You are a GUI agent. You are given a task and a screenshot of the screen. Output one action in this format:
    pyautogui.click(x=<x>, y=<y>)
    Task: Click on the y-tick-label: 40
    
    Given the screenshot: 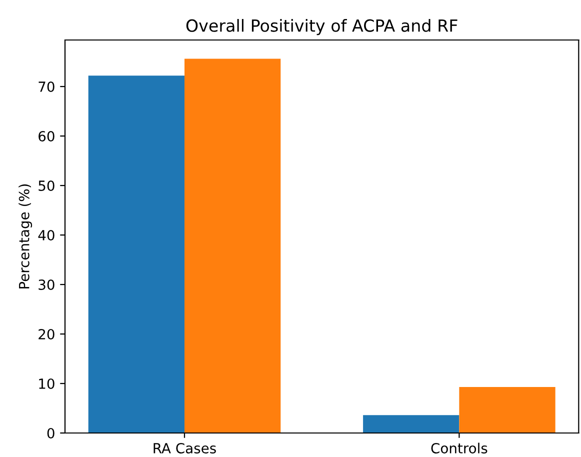 What is the action you would take?
    pyautogui.click(x=46, y=235)
    